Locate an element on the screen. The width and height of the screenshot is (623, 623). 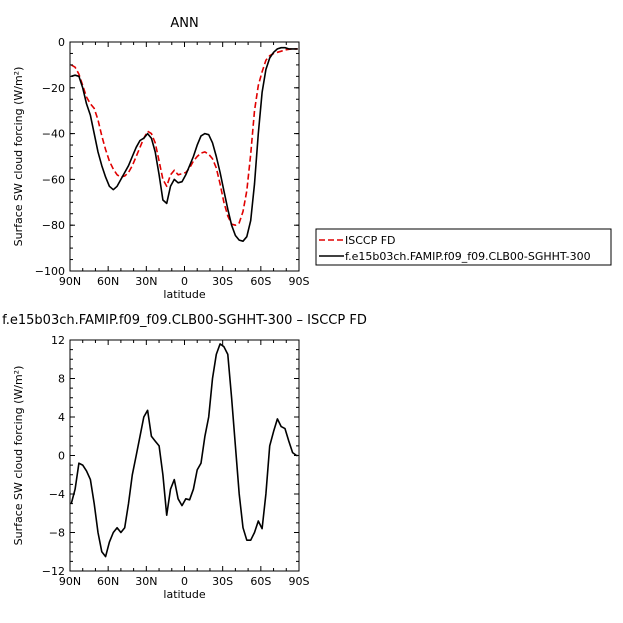
y-tick-label: −80 is located at coordinates (53, 225).